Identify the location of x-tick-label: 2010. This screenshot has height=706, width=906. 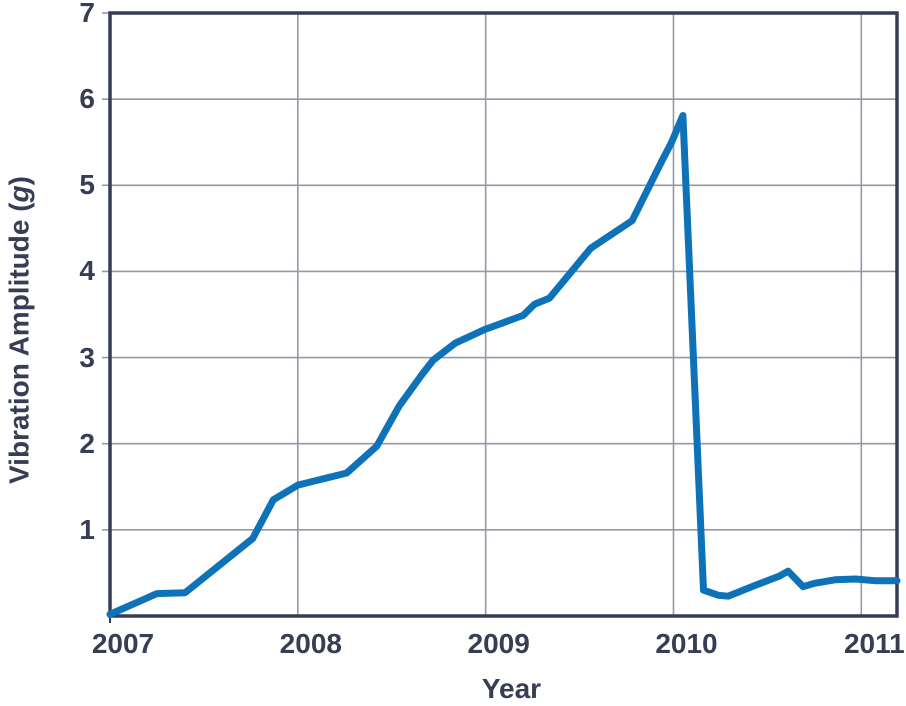
(686, 643).